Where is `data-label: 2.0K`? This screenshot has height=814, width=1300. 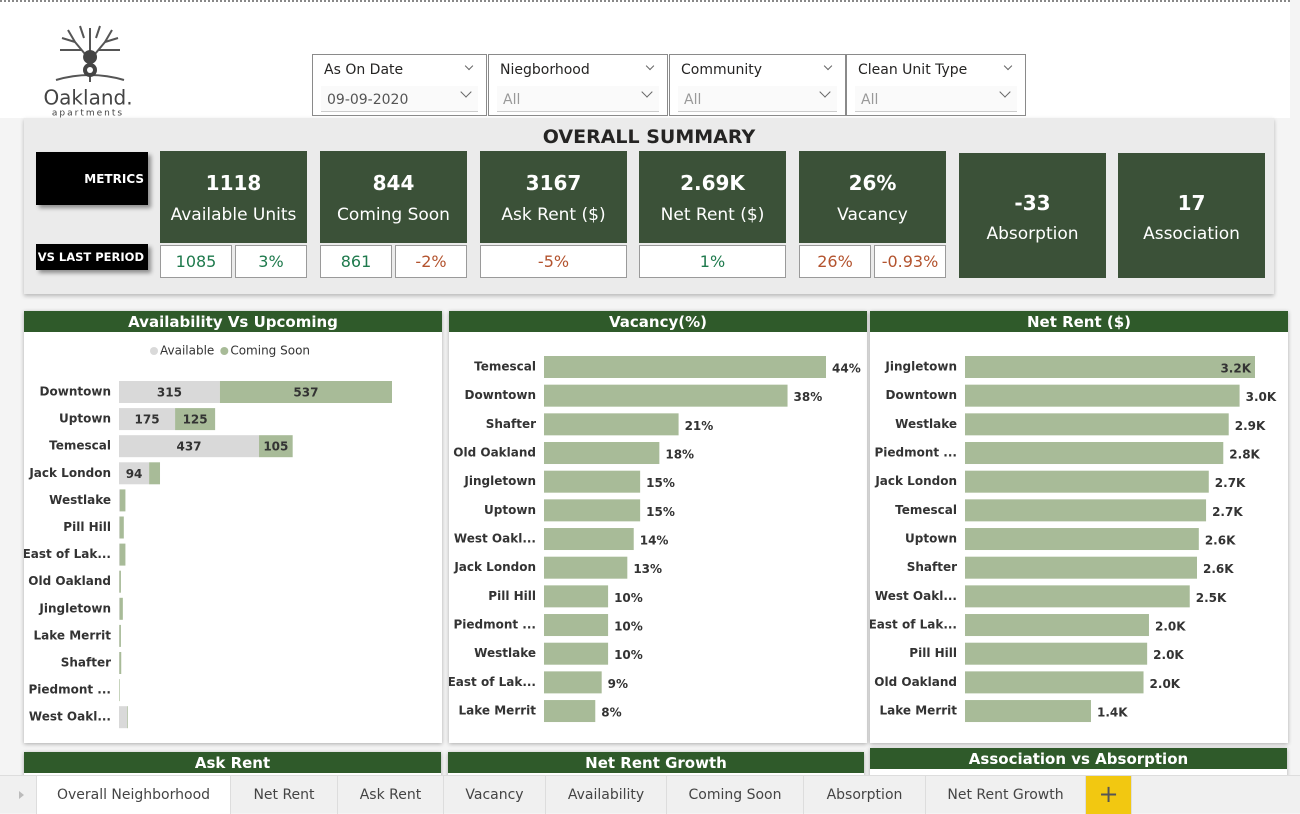 data-label: 2.0K is located at coordinates (1165, 684).